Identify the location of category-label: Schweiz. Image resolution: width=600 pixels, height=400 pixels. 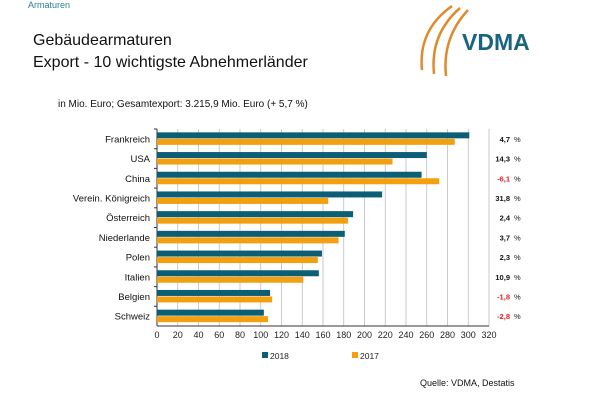
(133, 317).